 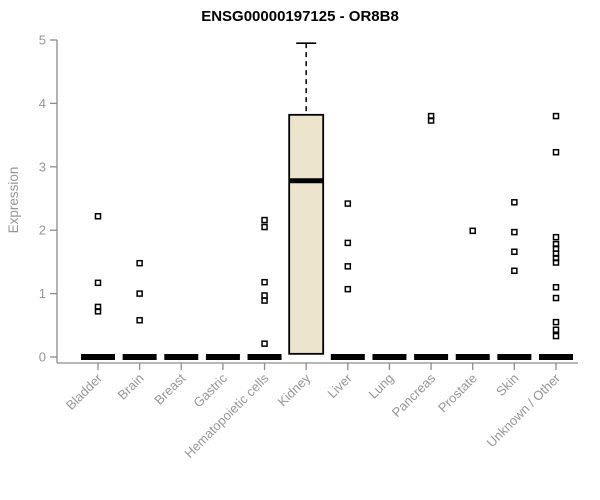 What do you see at coordinates (347, 357) in the screenshot?
I see `collapsed-box-liver` at bounding box center [347, 357].